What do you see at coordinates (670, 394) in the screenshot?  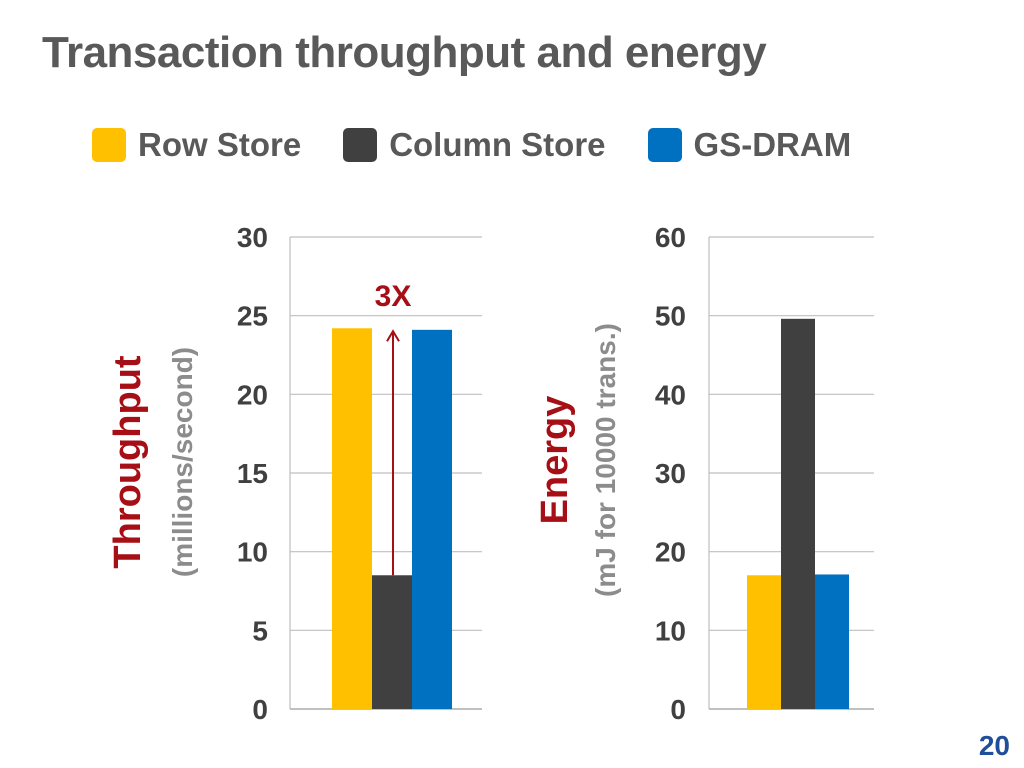 I see `chart2-ytick-label: 40` at bounding box center [670, 394].